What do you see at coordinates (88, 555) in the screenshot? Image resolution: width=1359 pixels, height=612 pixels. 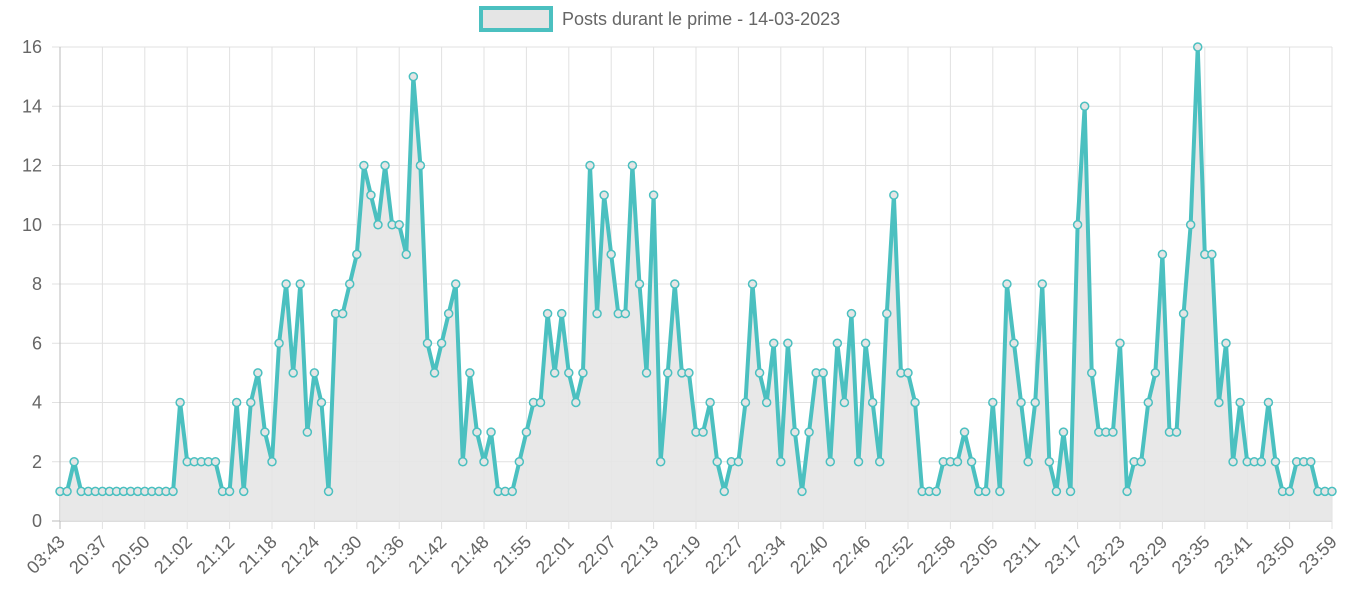 I see `x-tick-label: 20:37` at bounding box center [88, 555].